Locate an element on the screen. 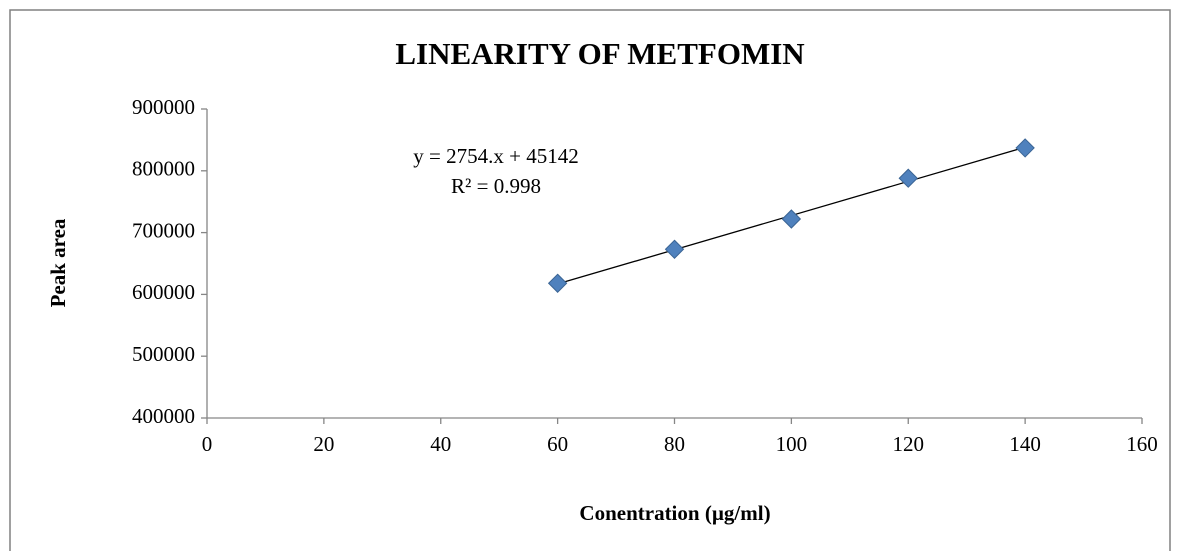 The image size is (1179, 551). x-tick-label: 80 is located at coordinates (674, 444).